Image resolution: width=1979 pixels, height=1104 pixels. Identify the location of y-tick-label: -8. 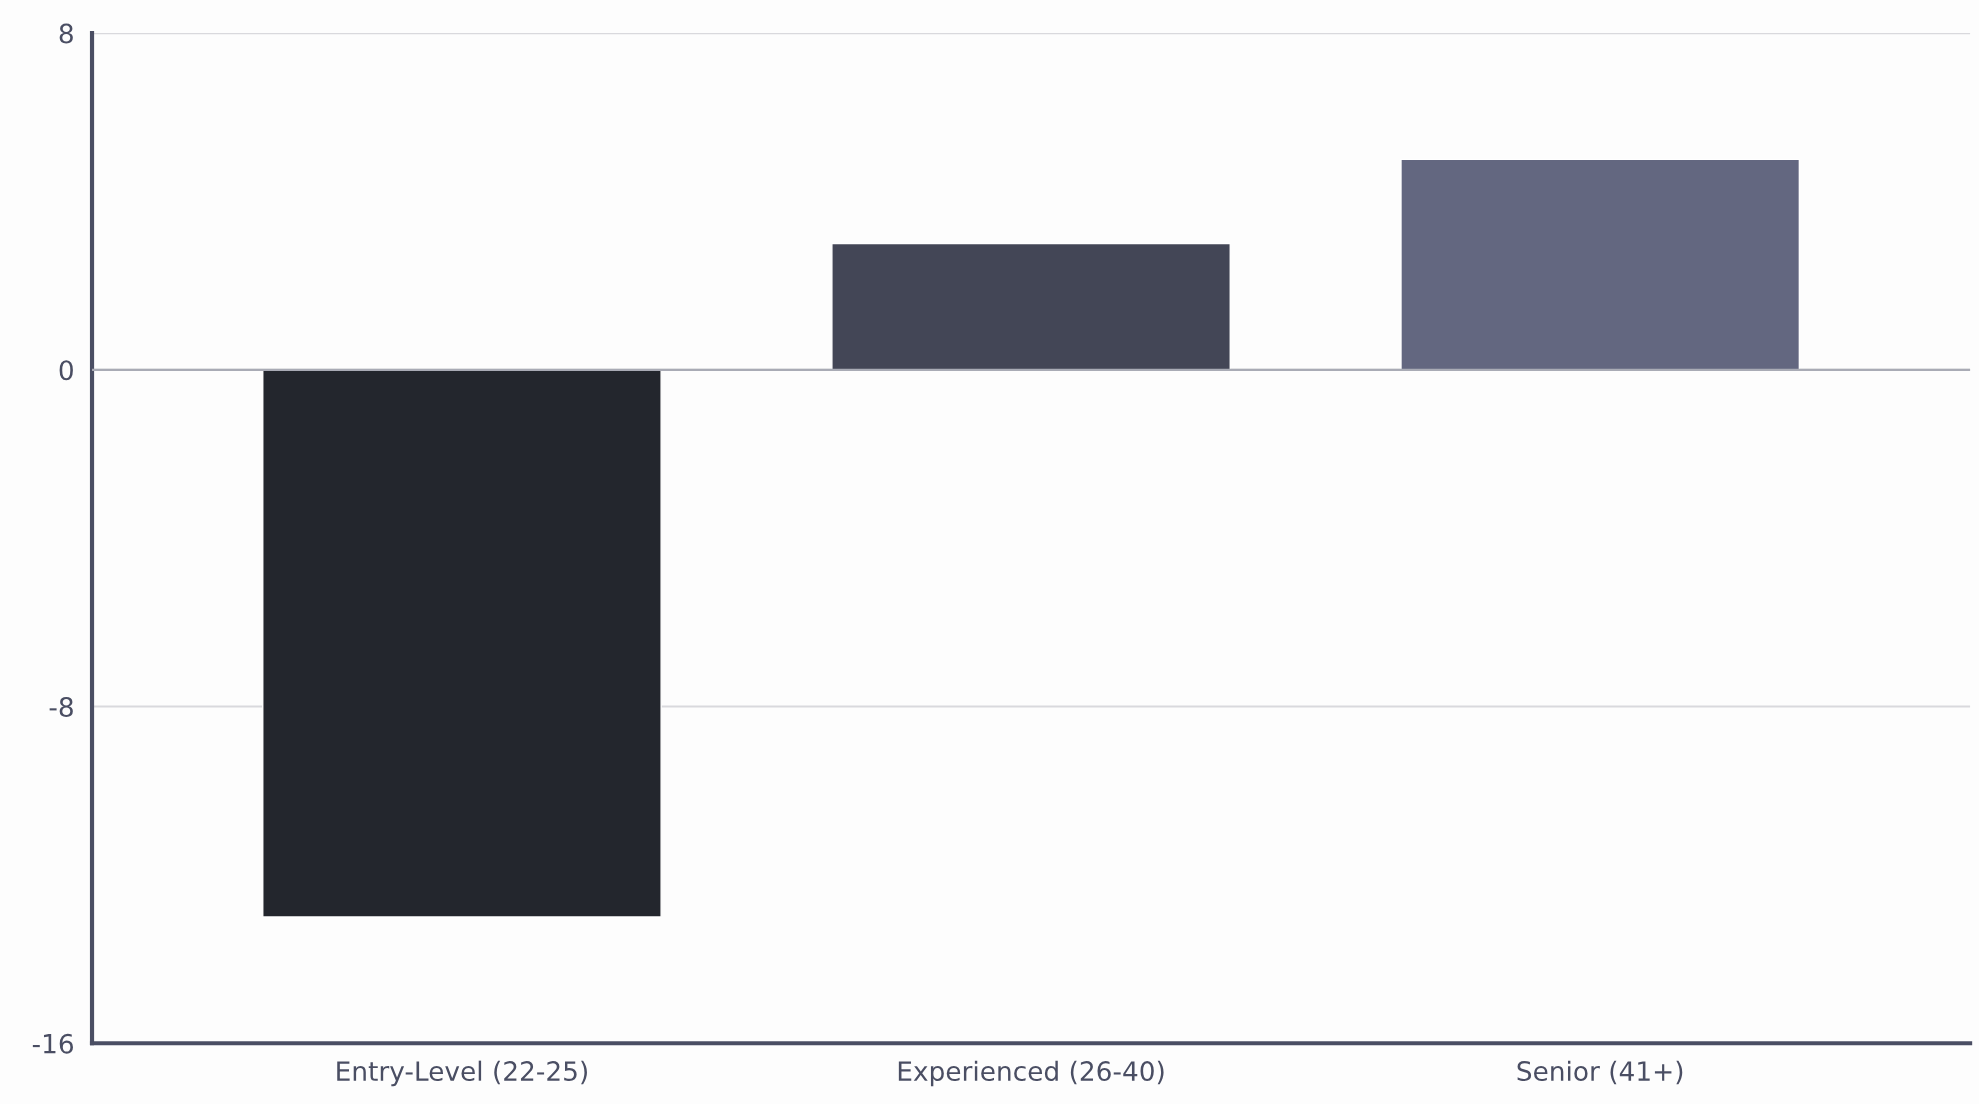
(61, 707).